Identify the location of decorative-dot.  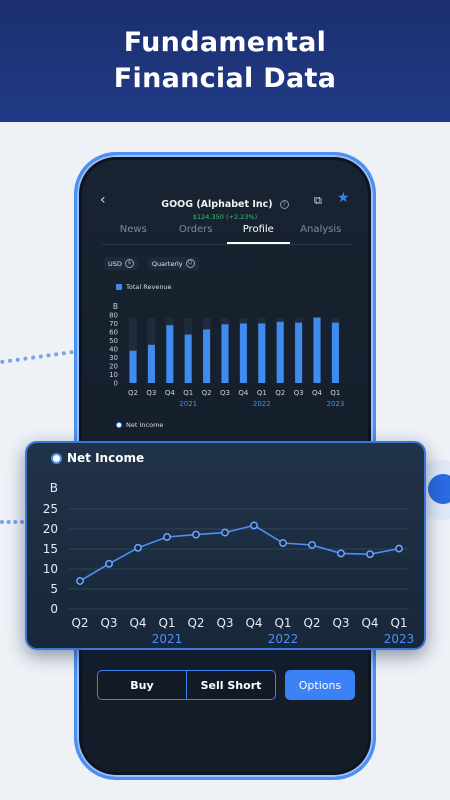
(439, 489).